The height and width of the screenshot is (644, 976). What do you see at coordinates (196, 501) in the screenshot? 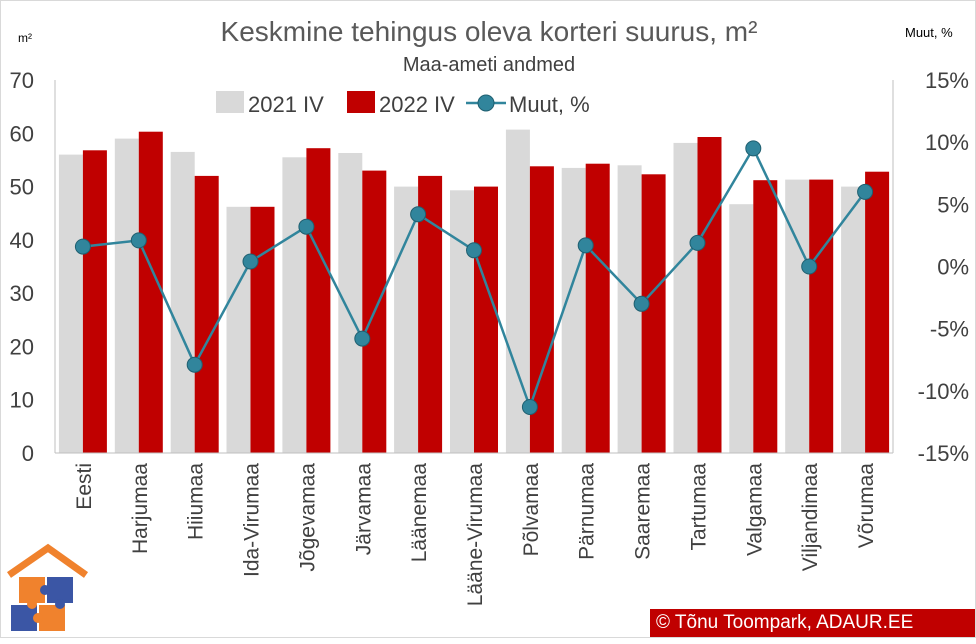
I see `x-category-label: Hiiumaa` at bounding box center [196, 501].